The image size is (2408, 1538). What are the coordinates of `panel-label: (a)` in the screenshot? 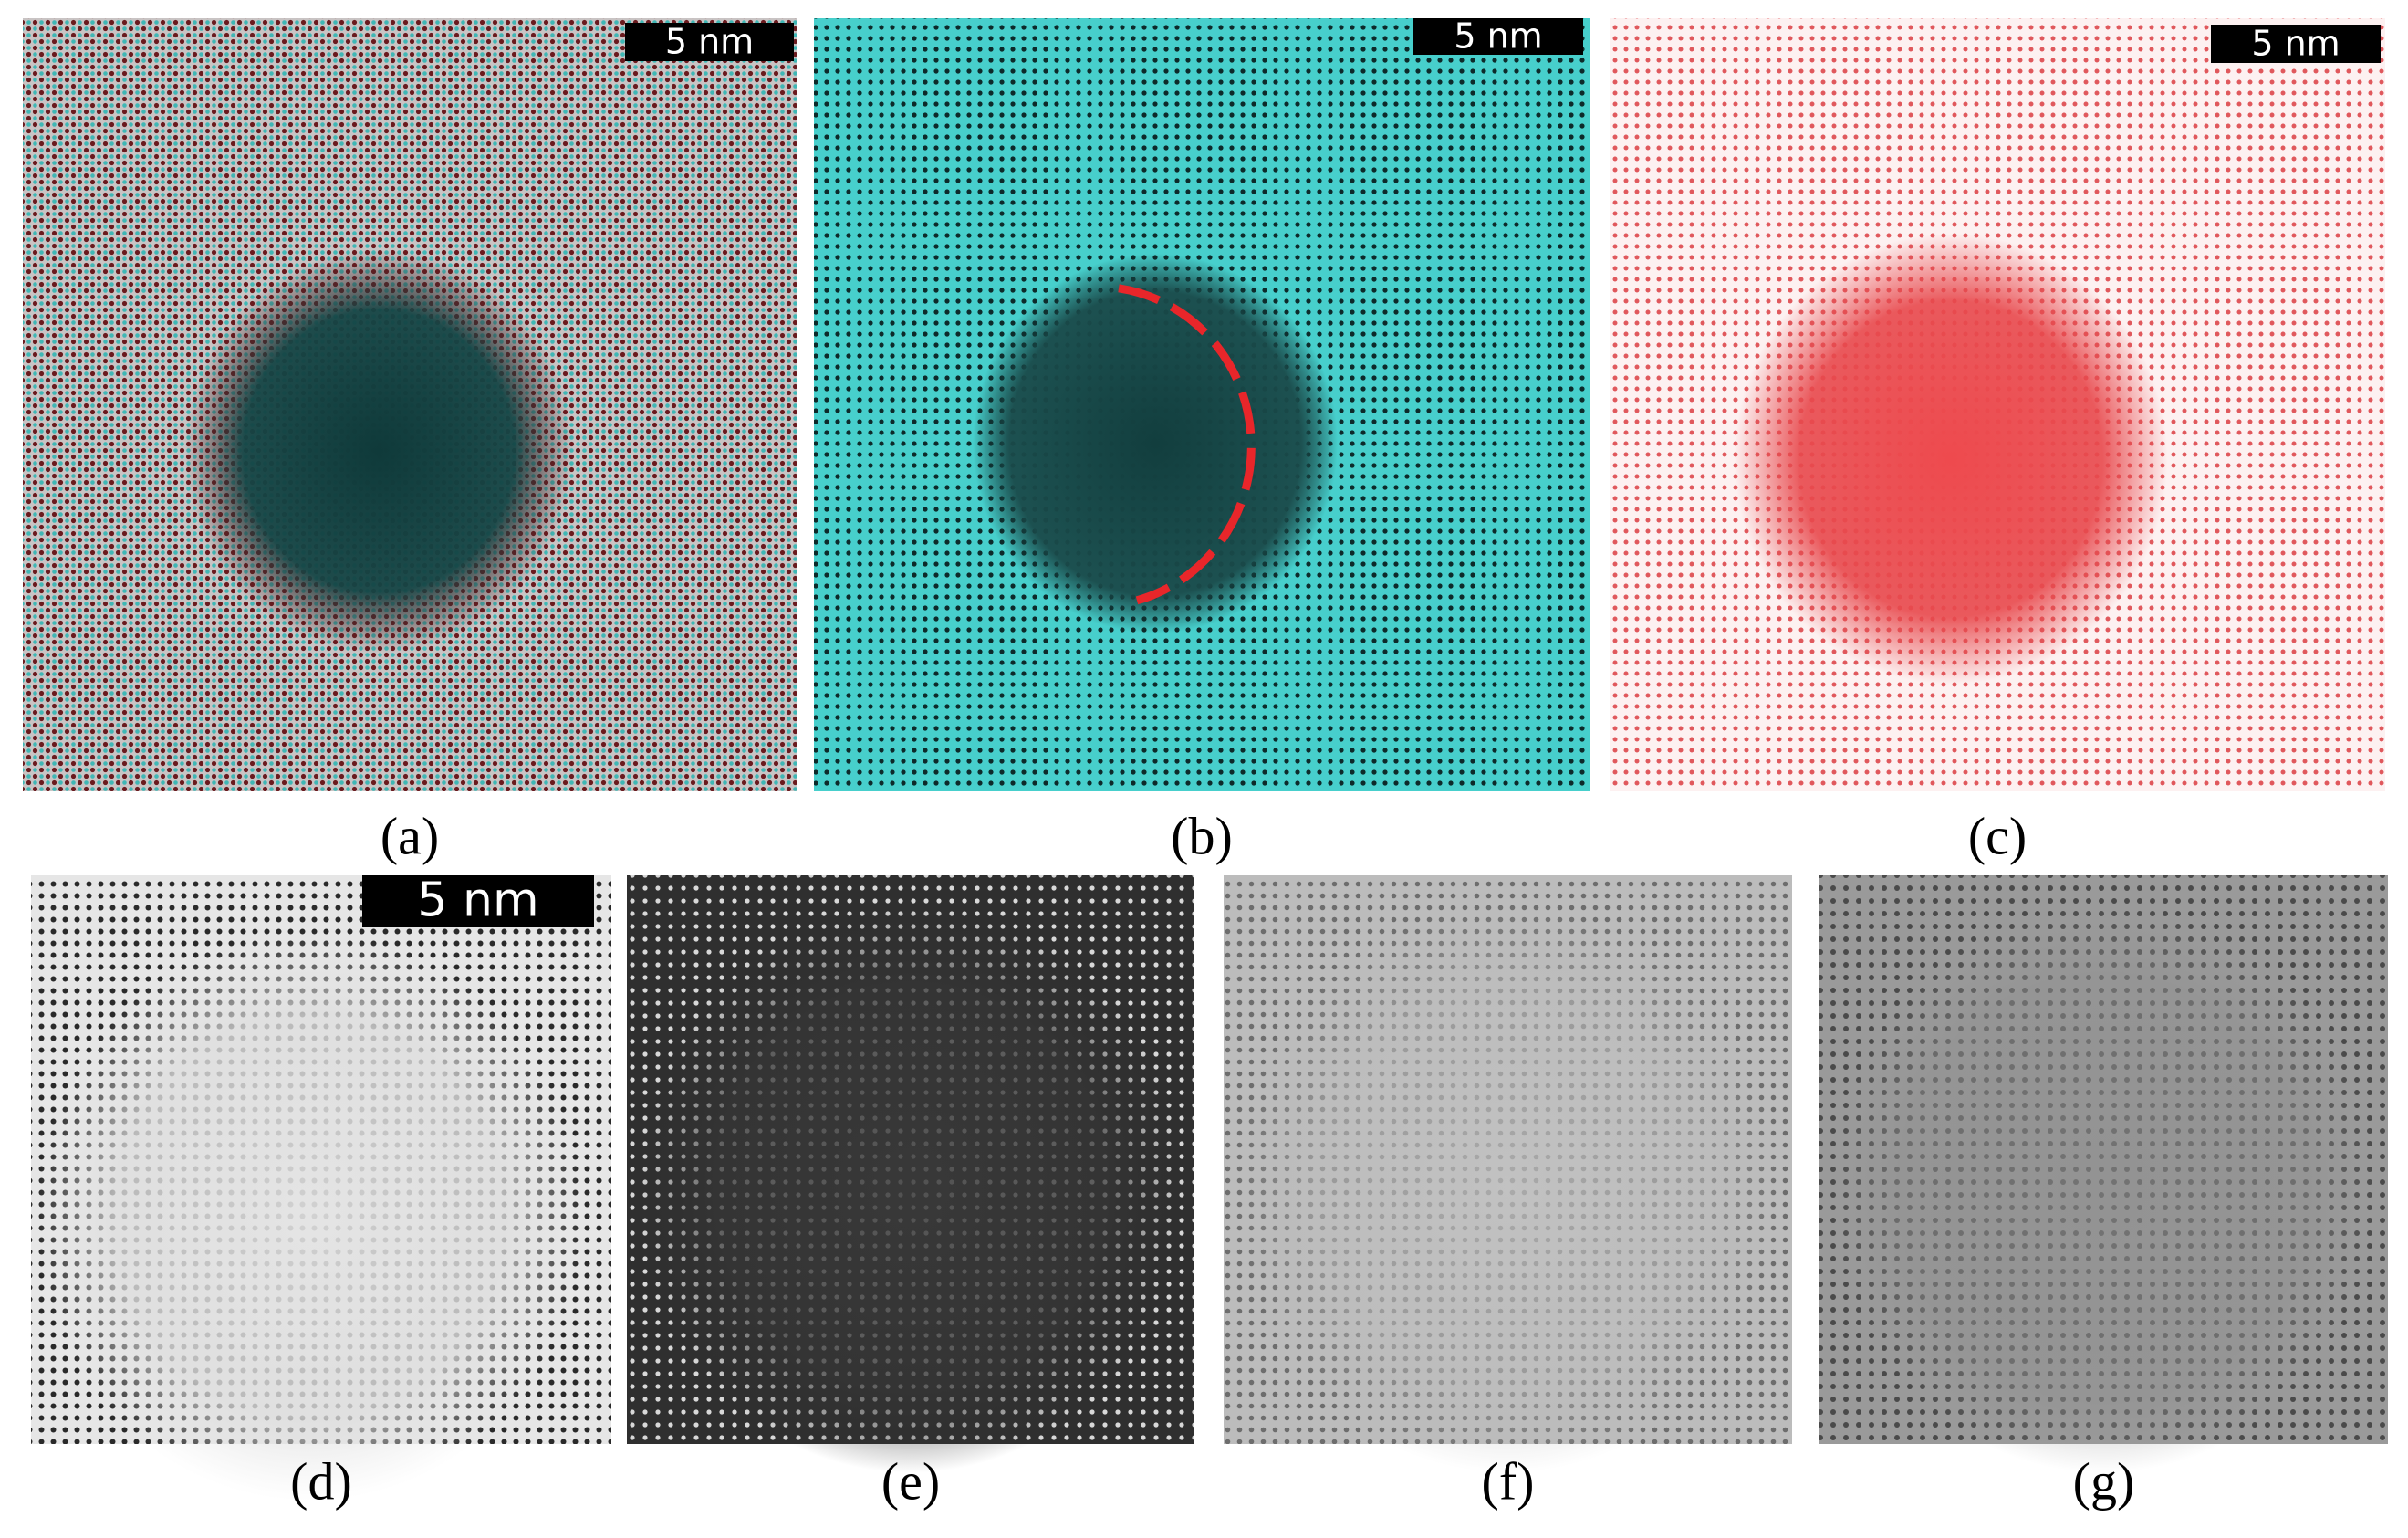 It's located at (409, 836).